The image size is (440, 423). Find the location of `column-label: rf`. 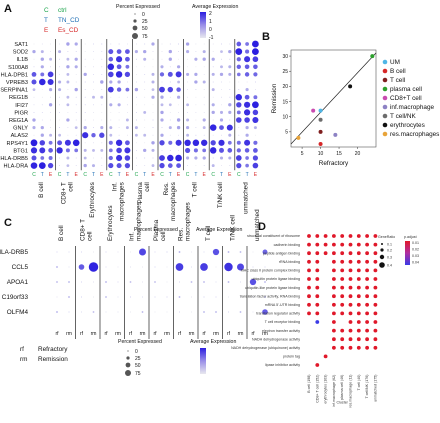

column-label: rf is located at coordinates (204, 334).